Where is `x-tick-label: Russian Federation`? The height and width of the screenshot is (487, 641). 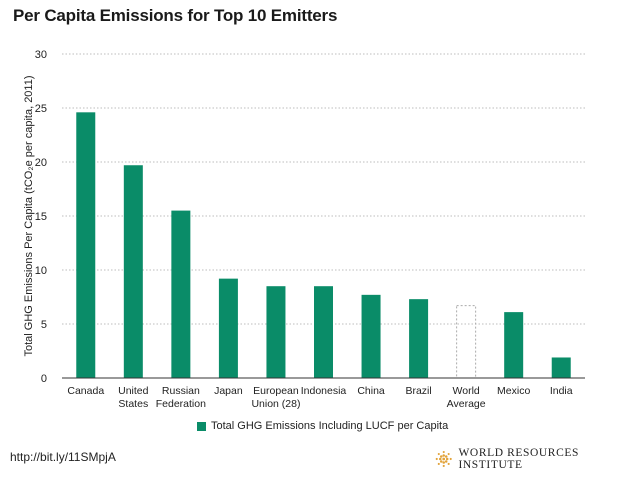 x-tick-label: Russian Federation is located at coordinates (181, 397).